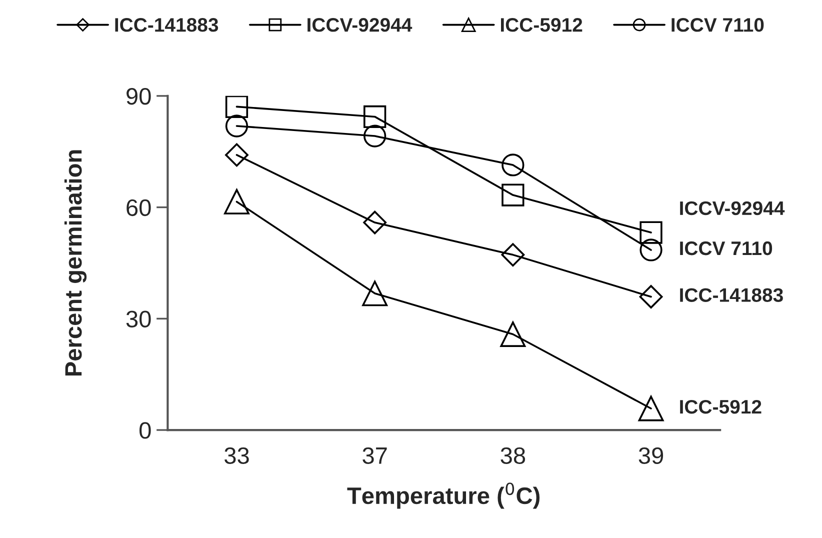  Describe the element at coordinates (166, 25) in the screenshot. I see `legend-label: ICC-141883` at that location.